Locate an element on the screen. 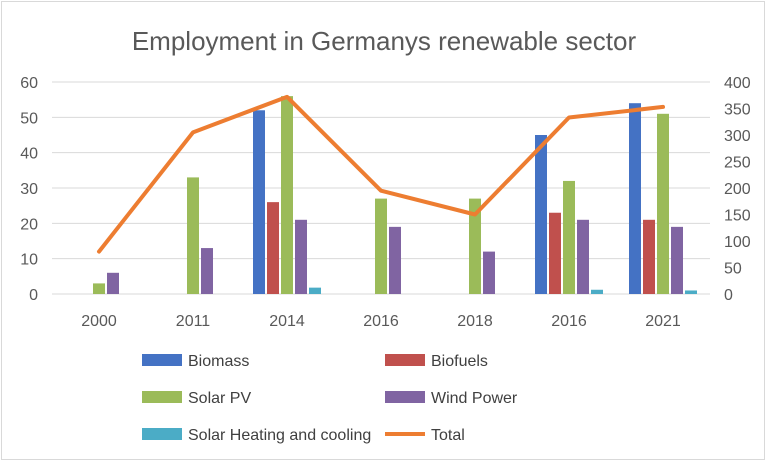  y-left-tick-label: 40 is located at coordinates (29, 154).